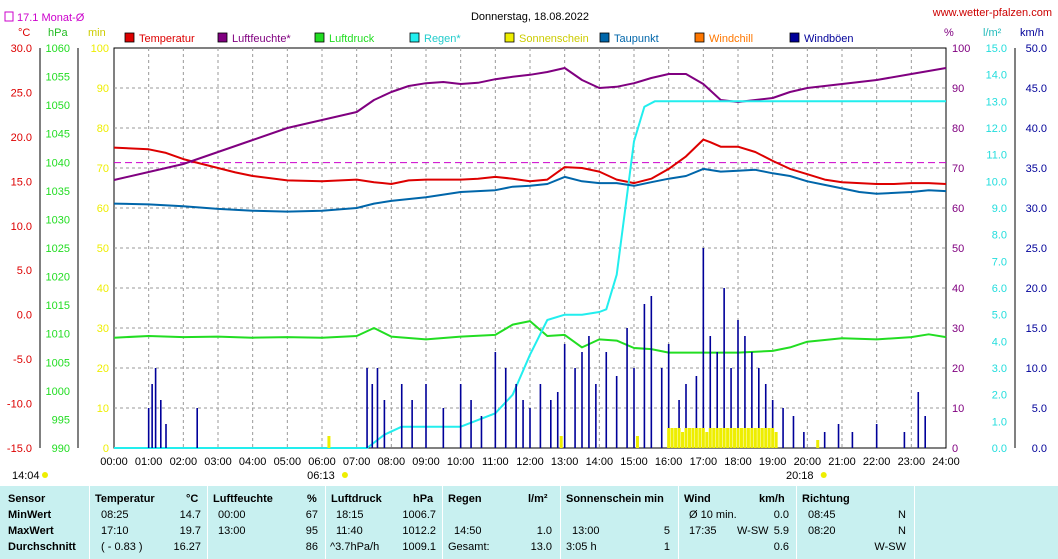  Describe the element at coordinates (800, 476) in the screenshot. I see `sunset-label: 20:18` at that location.